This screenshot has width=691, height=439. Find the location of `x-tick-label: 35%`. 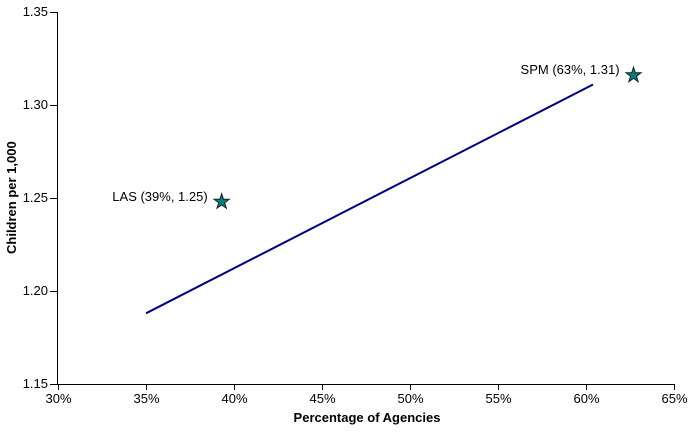

x-tick-label: 35% is located at coordinates (146, 398).